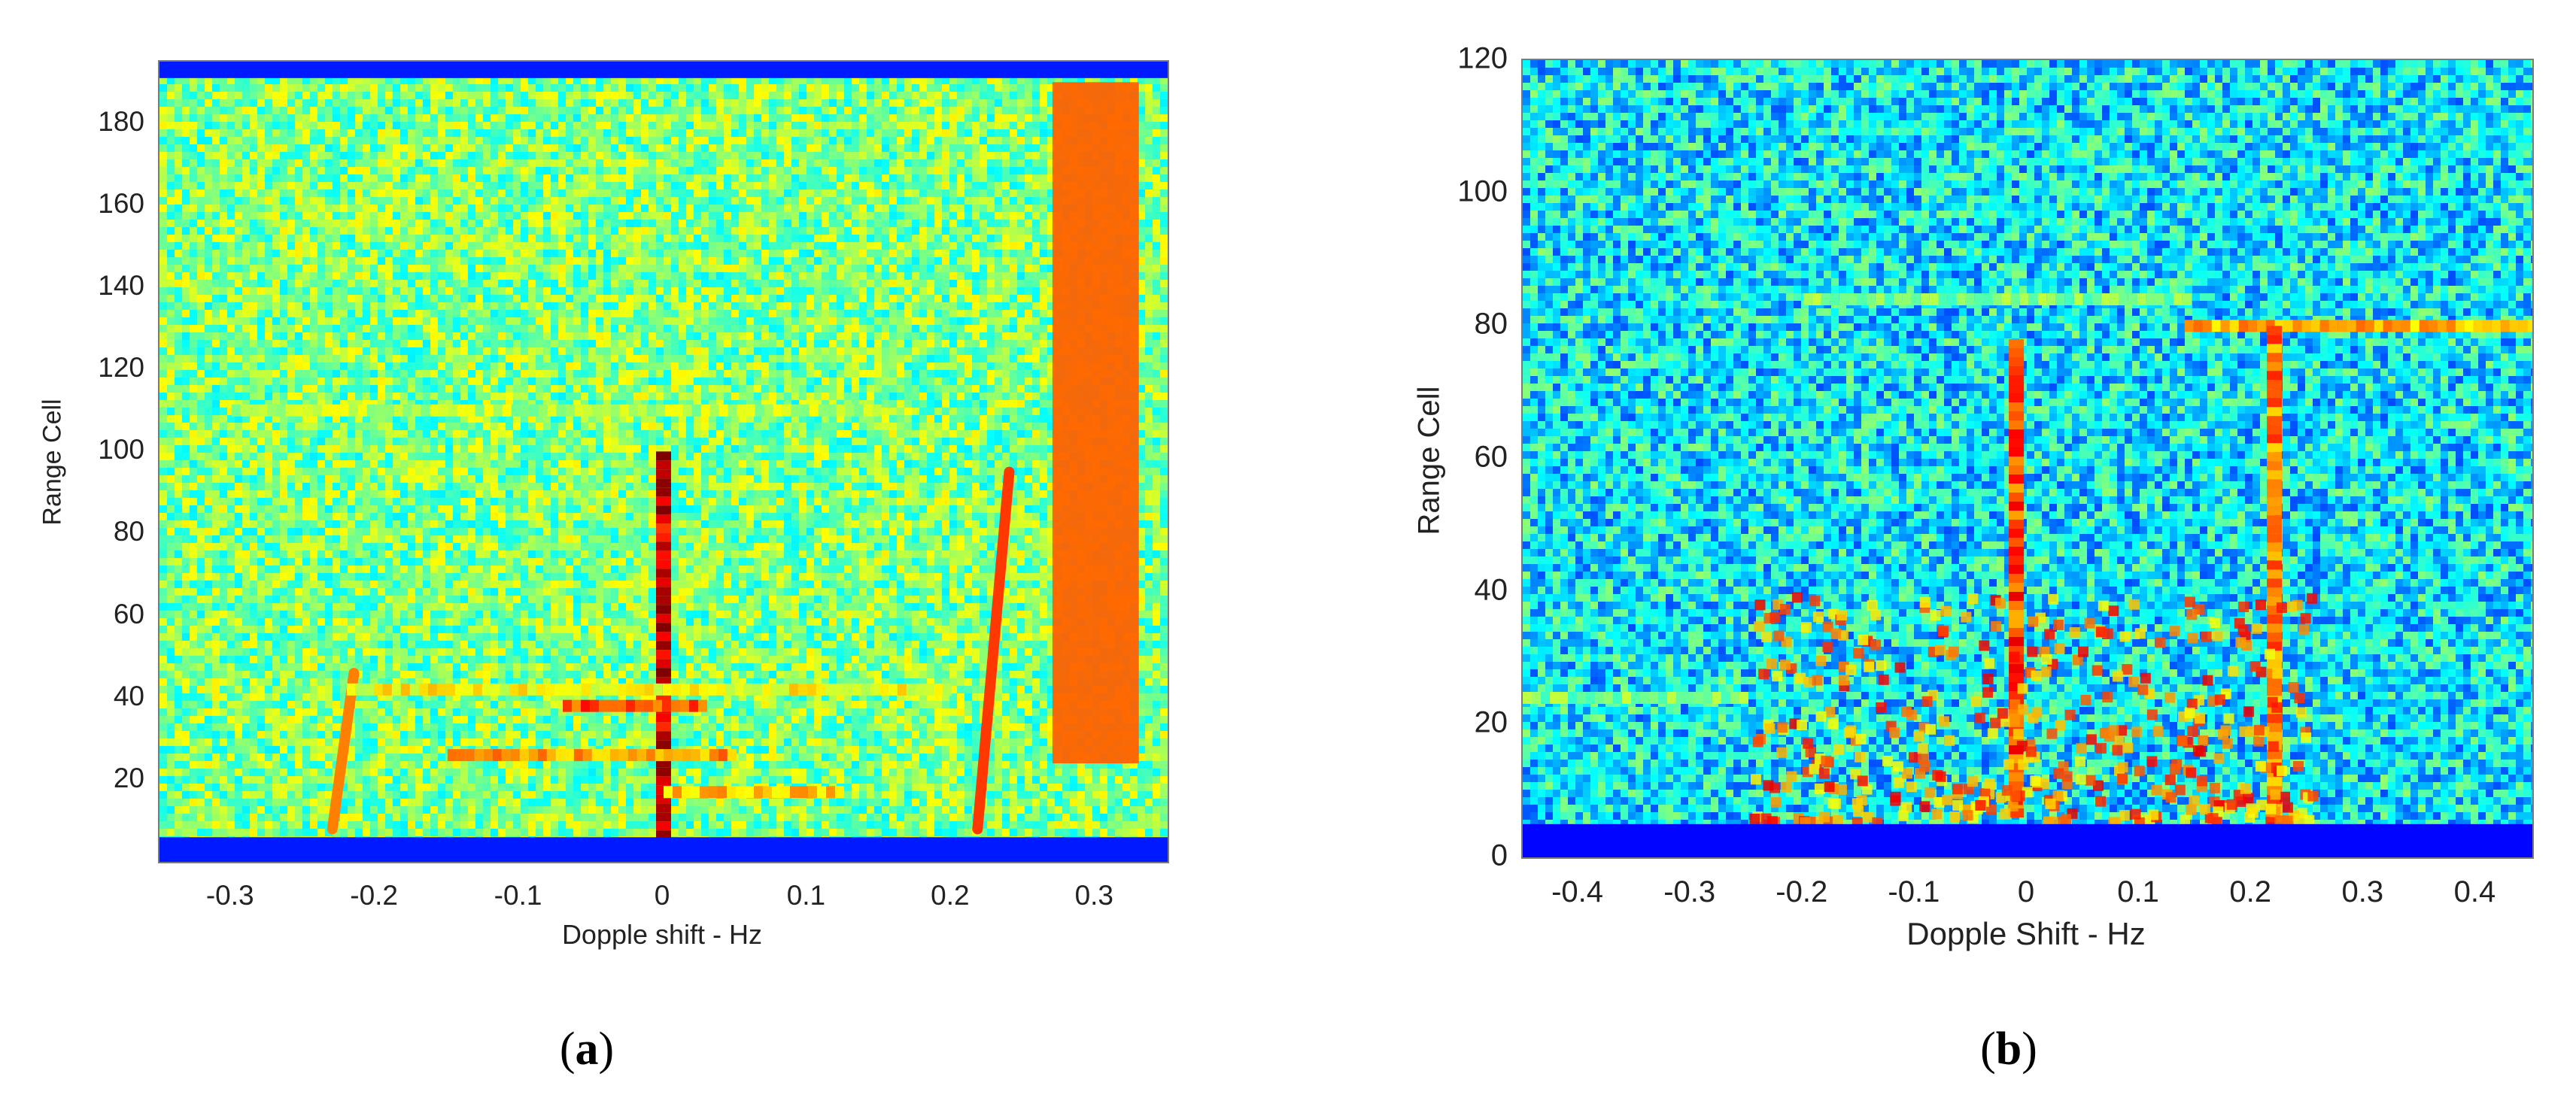 Image resolution: width=2576 pixels, height=1110 pixels. Describe the element at coordinates (1470, 856) in the screenshot. I see `y-tick-label: 0` at that location.